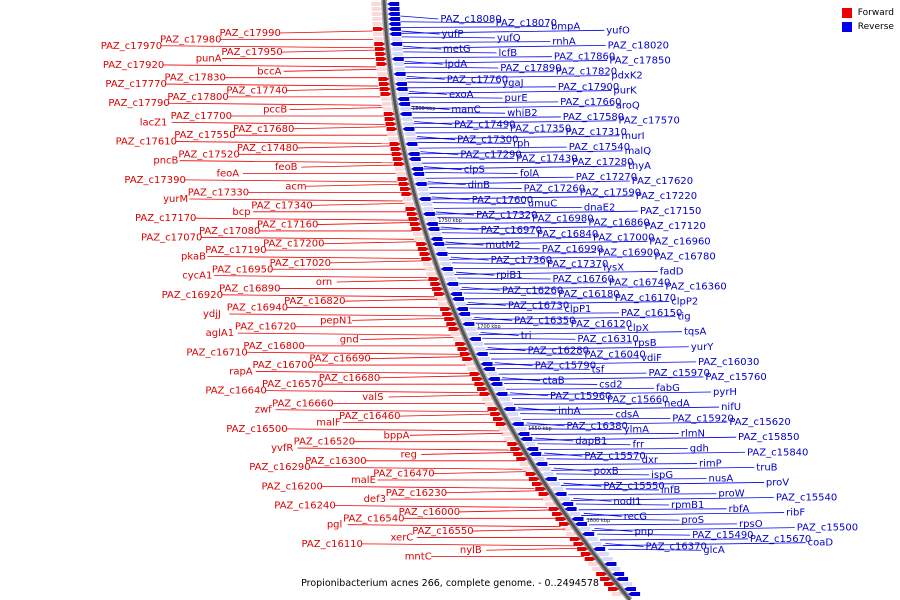  Describe the element at coordinates (403, 474) in the screenshot. I see `gene-label-forward: PAZ_c16470` at that location.